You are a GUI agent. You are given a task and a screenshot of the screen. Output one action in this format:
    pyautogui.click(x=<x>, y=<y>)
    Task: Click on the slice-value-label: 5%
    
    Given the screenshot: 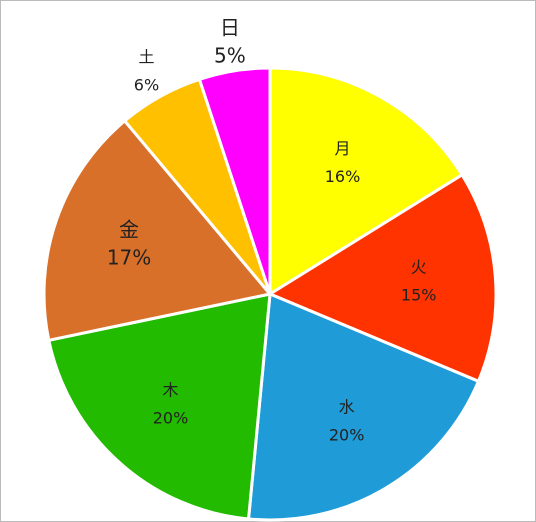 What is the action you would take?
    pyautogui.click(x=230, y=56)
    